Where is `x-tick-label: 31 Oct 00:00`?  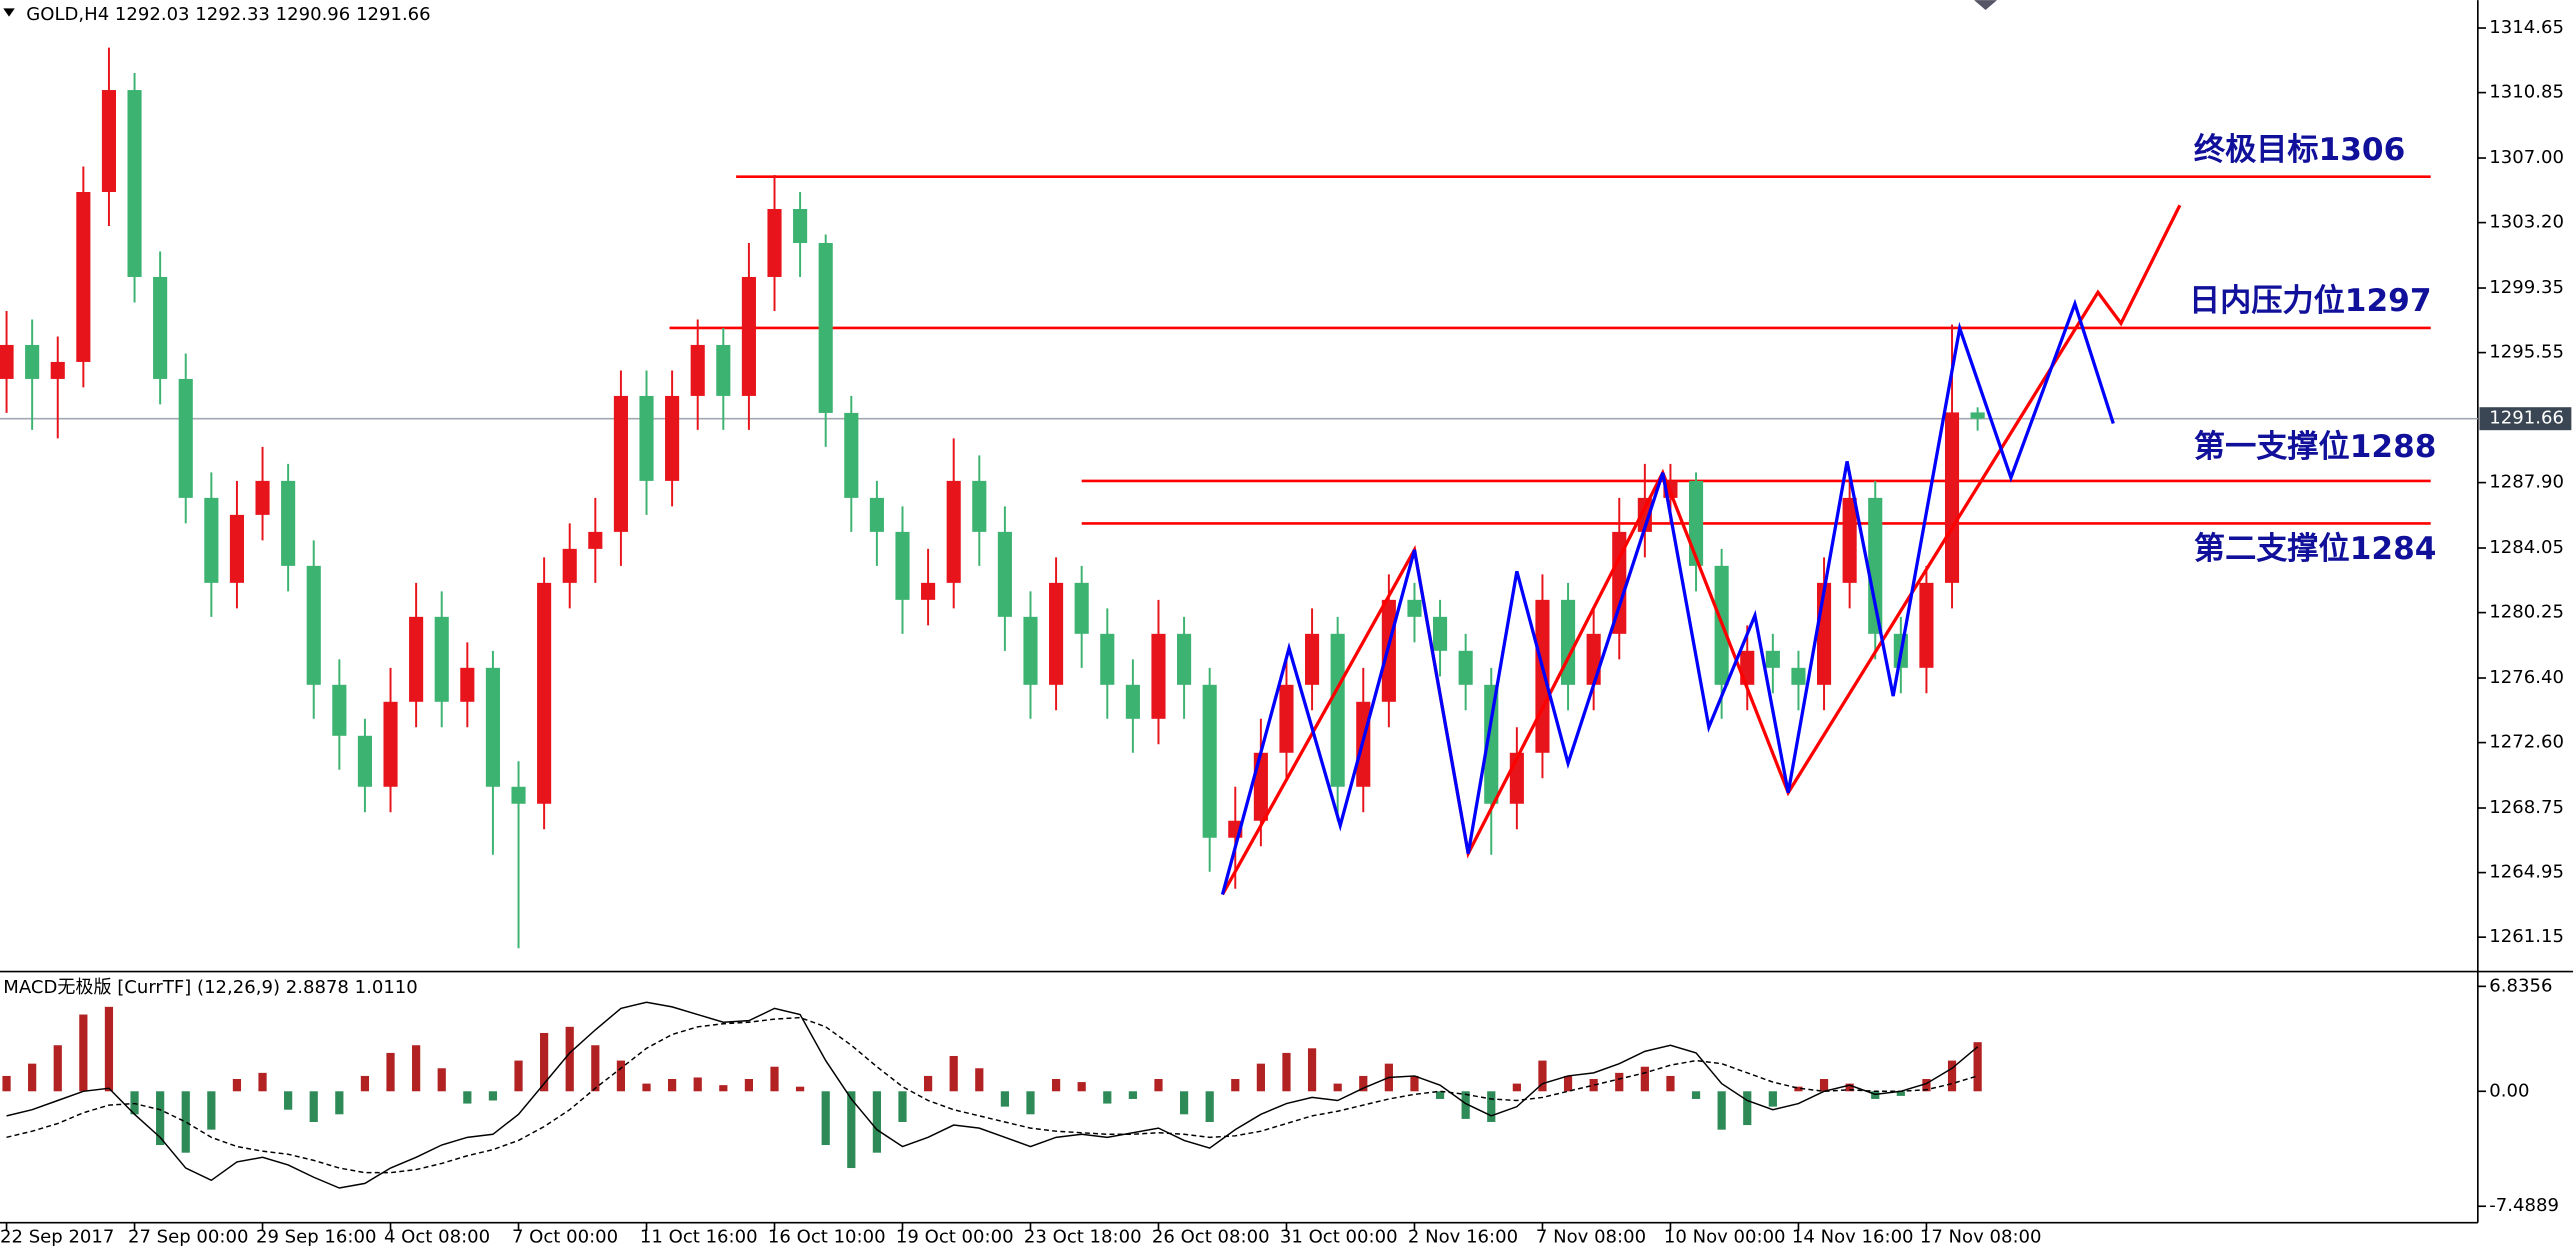 x-tick-label: 31 Oct 00:00 is located at coordinates (1339, 1236).